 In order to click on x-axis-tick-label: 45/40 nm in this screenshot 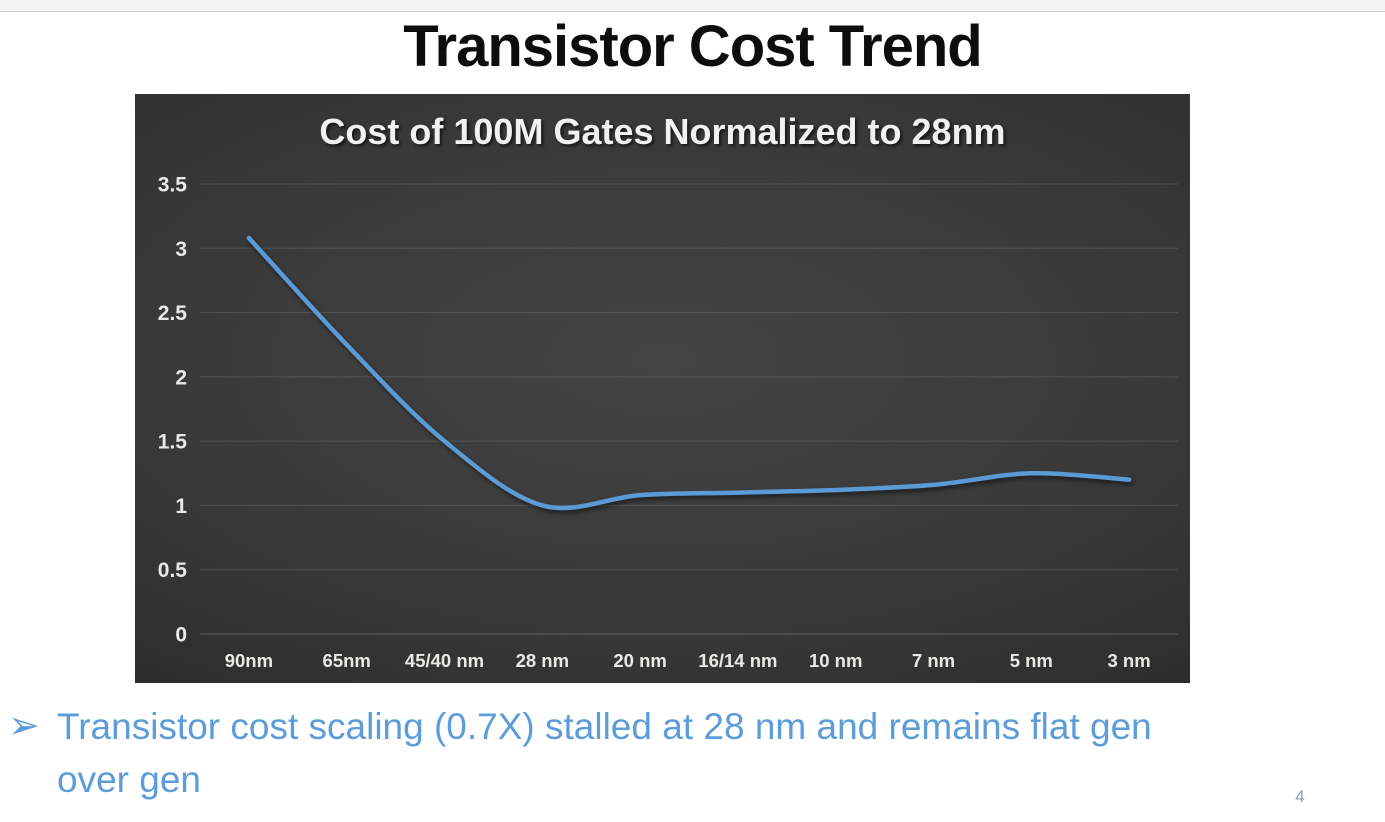, I will do `click(444, 660)`.